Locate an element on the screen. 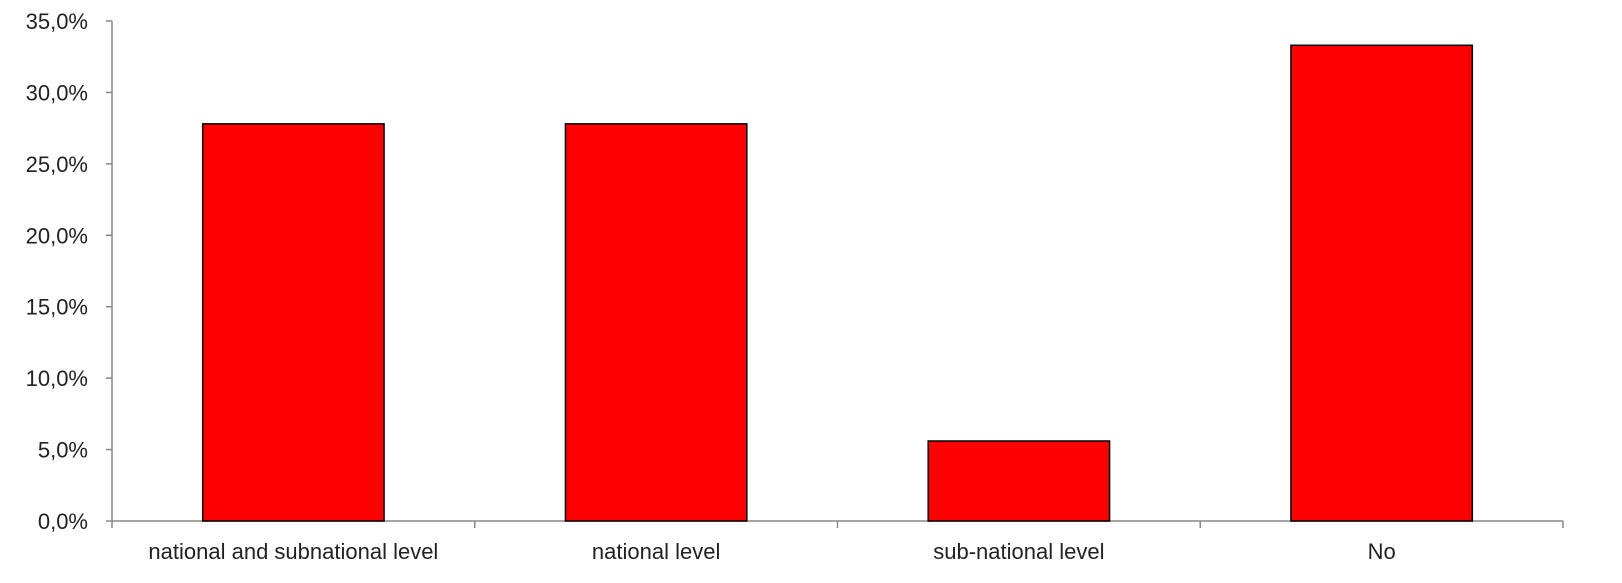 The height and width of the screenshot is (583, 1622). x-category-label: No is located at coordinates (1382, 551).